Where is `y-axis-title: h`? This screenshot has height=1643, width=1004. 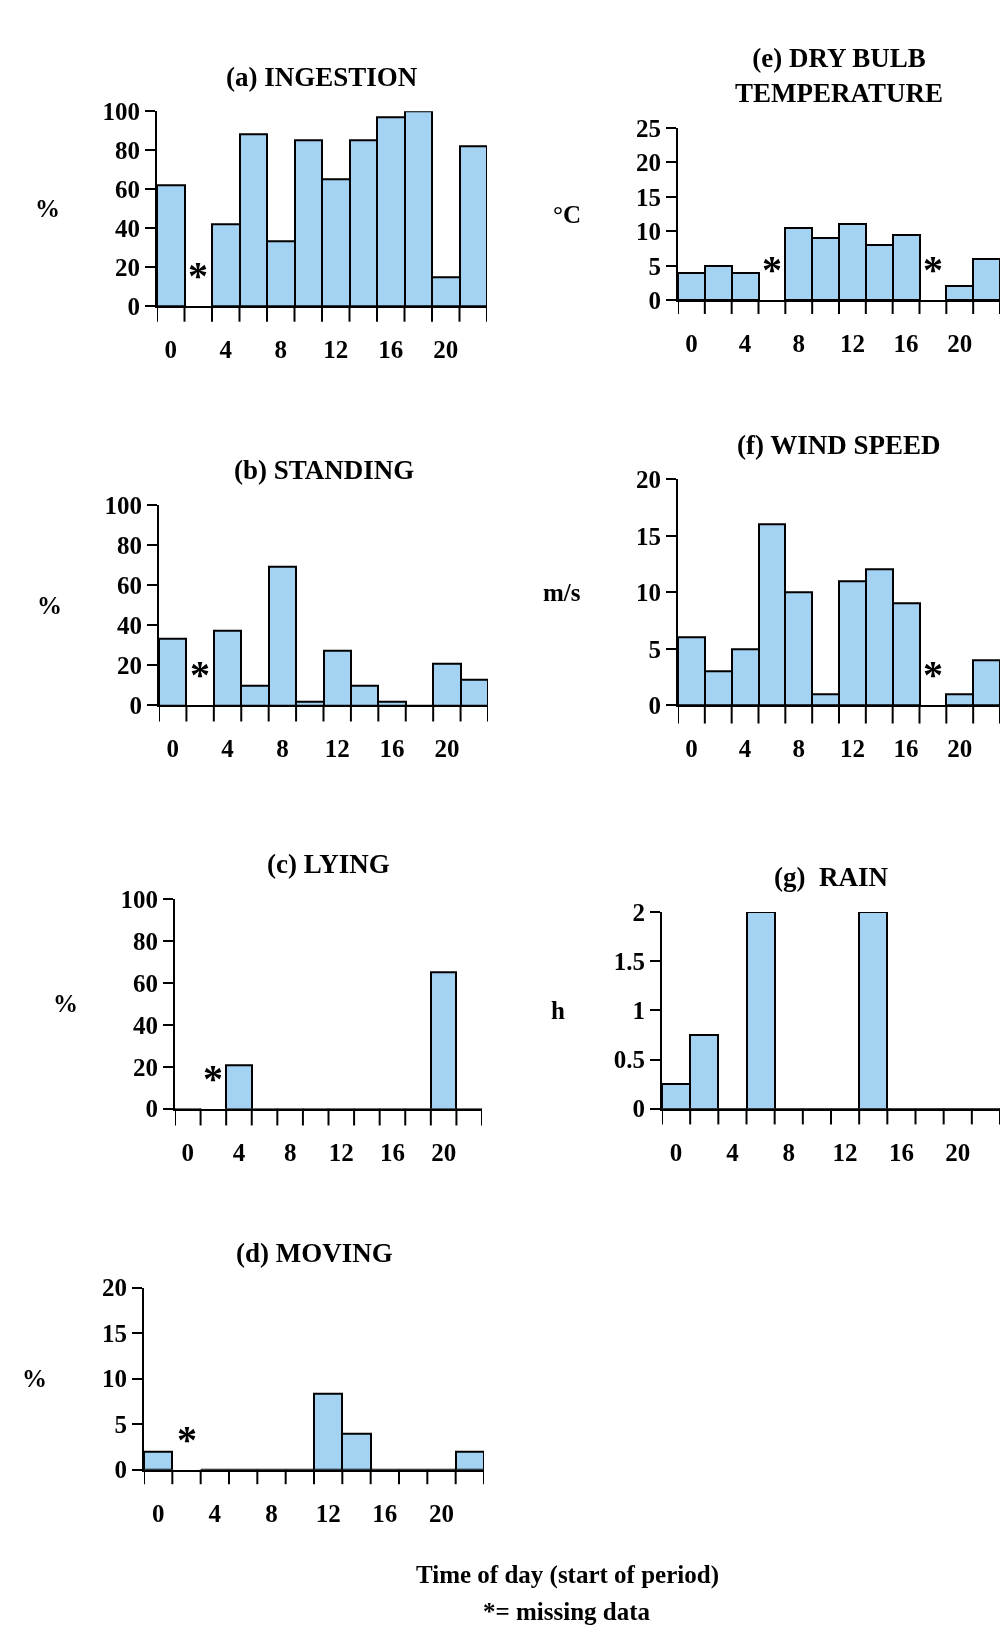 y-axis-title: h is located at coordinates (558, 1010).